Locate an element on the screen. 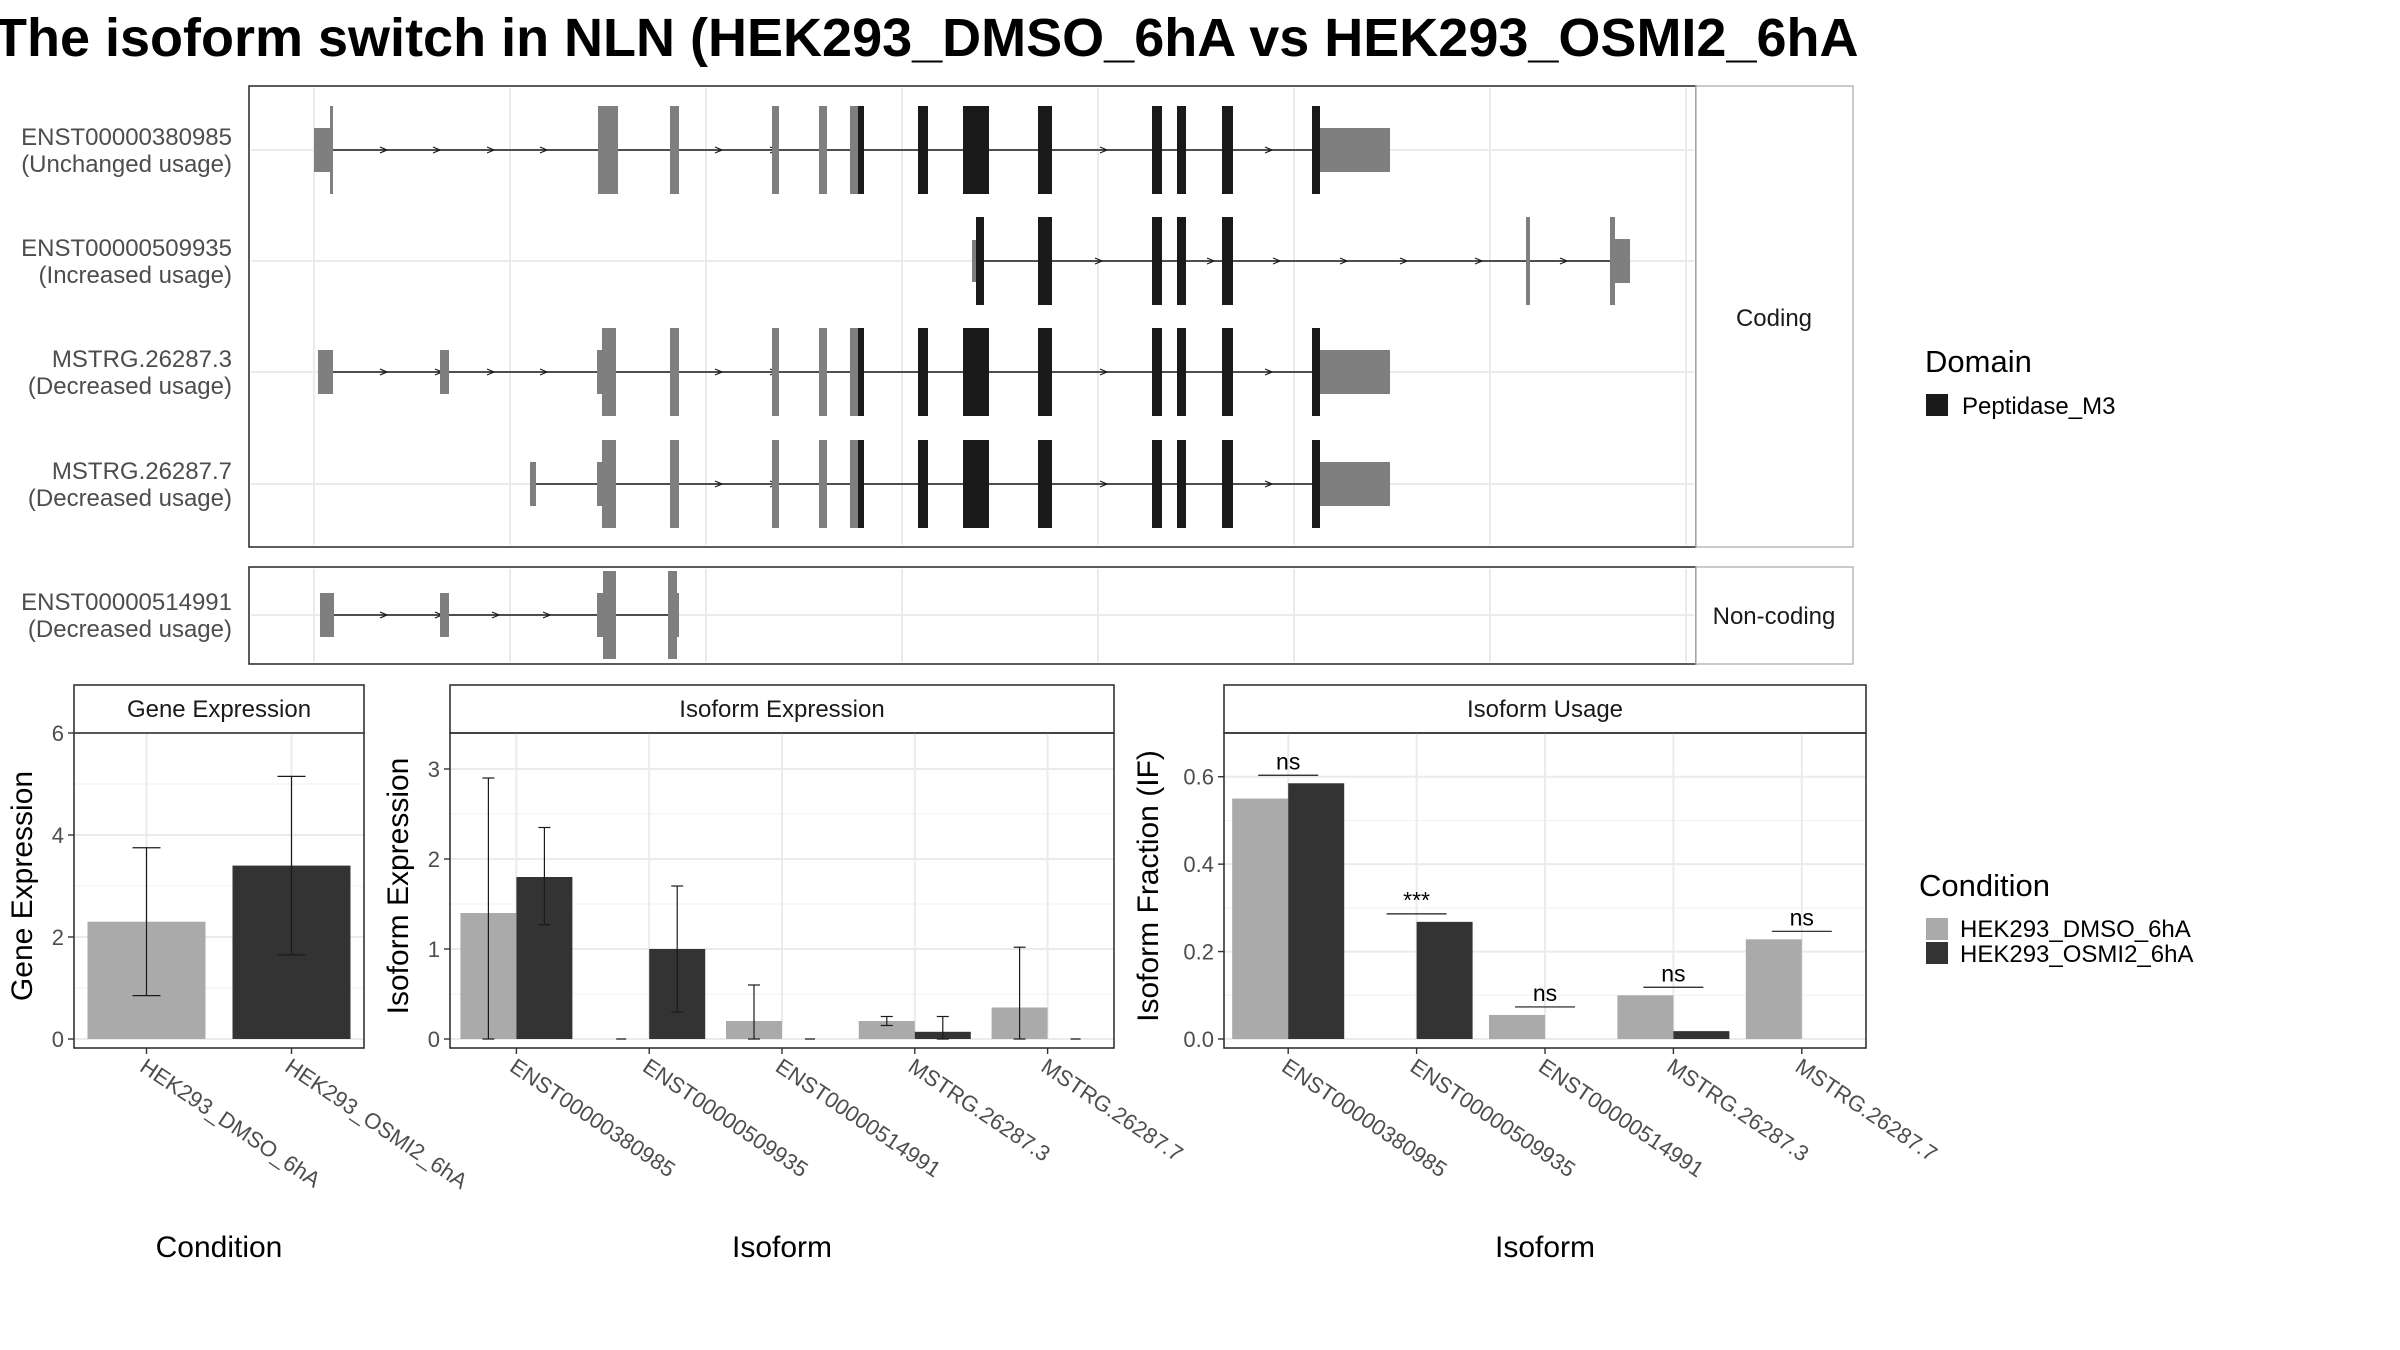 This screenshot has width=2400, height=1350. y-axis-title: Isoform Expression is located at coordinates (398, 886).